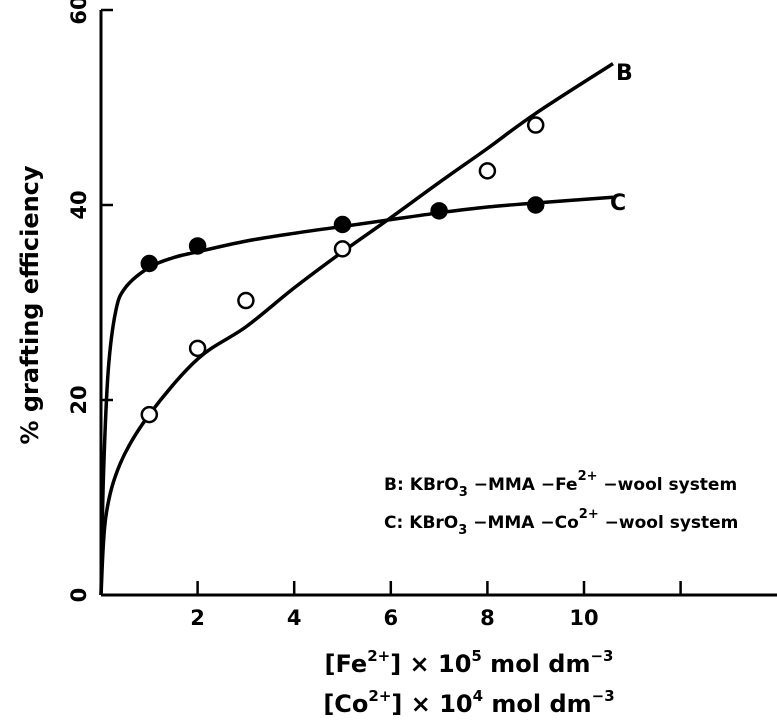  I want to click on legend-entry-b: B: KBrO3 −MMA −Fe2+ −wool system, so click(560, 484).